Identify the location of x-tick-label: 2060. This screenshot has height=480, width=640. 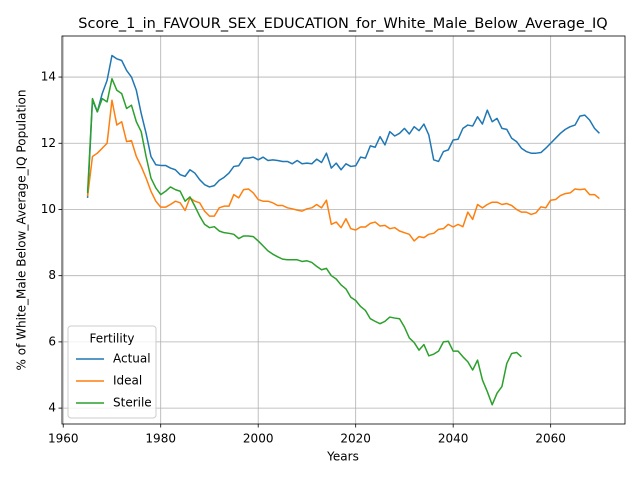
(550, 439).